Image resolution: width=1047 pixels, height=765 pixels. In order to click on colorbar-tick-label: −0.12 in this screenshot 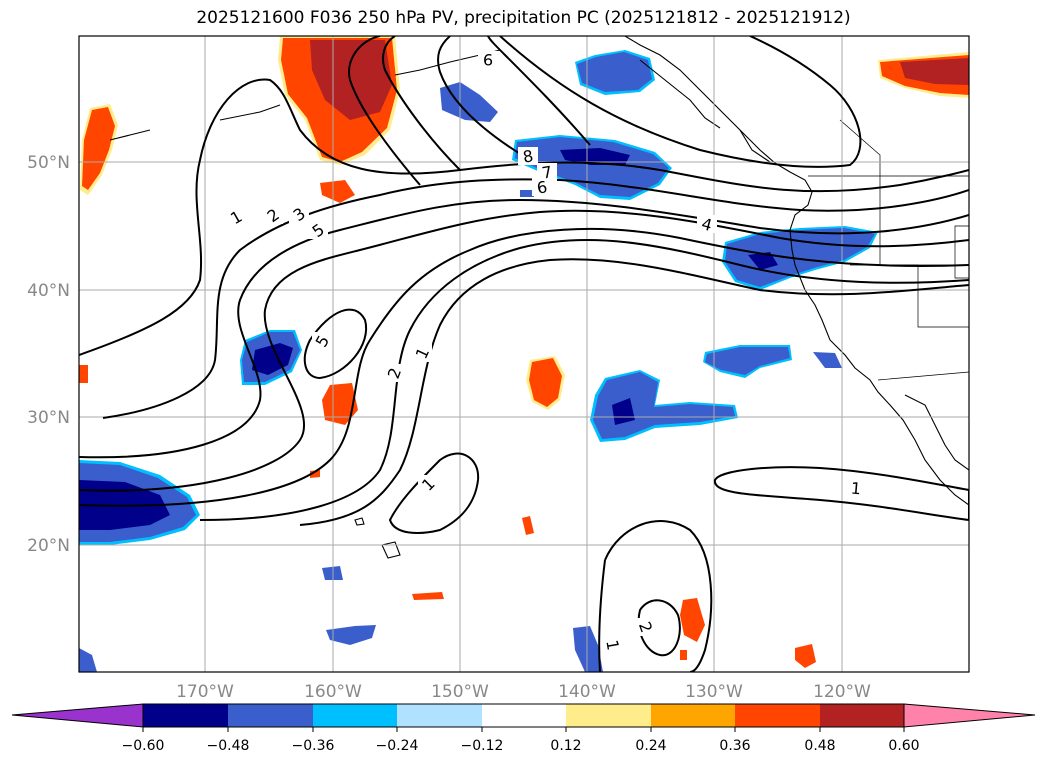, I will do `click(482, 746)`.